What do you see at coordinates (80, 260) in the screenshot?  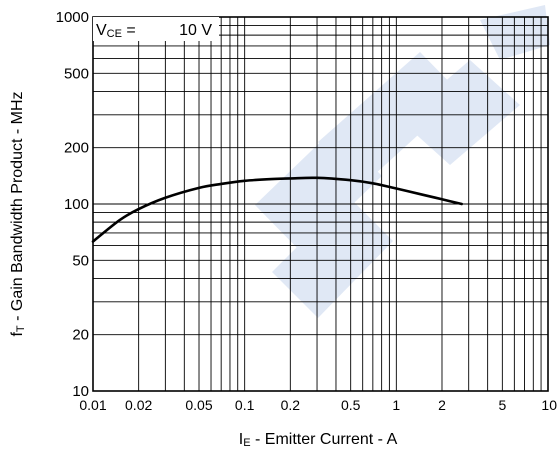 I see `y-tick-label: 50` at bounding box center [80, 260].